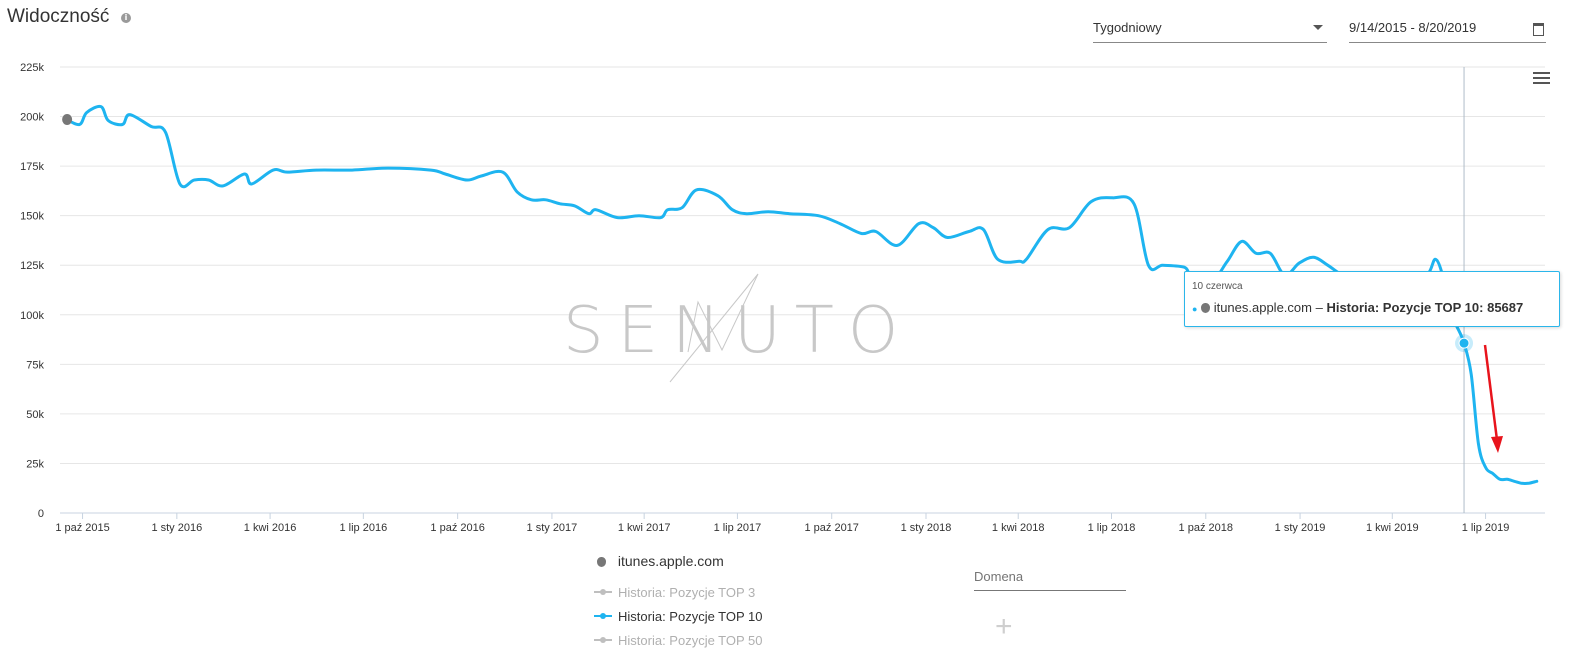 The width and height of the screenshot is (1596, 665). Describe the element at coordinates (687, 592) in the screenshot. I see `legend-item-label: Historia: Pozycje TOP 3` at that location.